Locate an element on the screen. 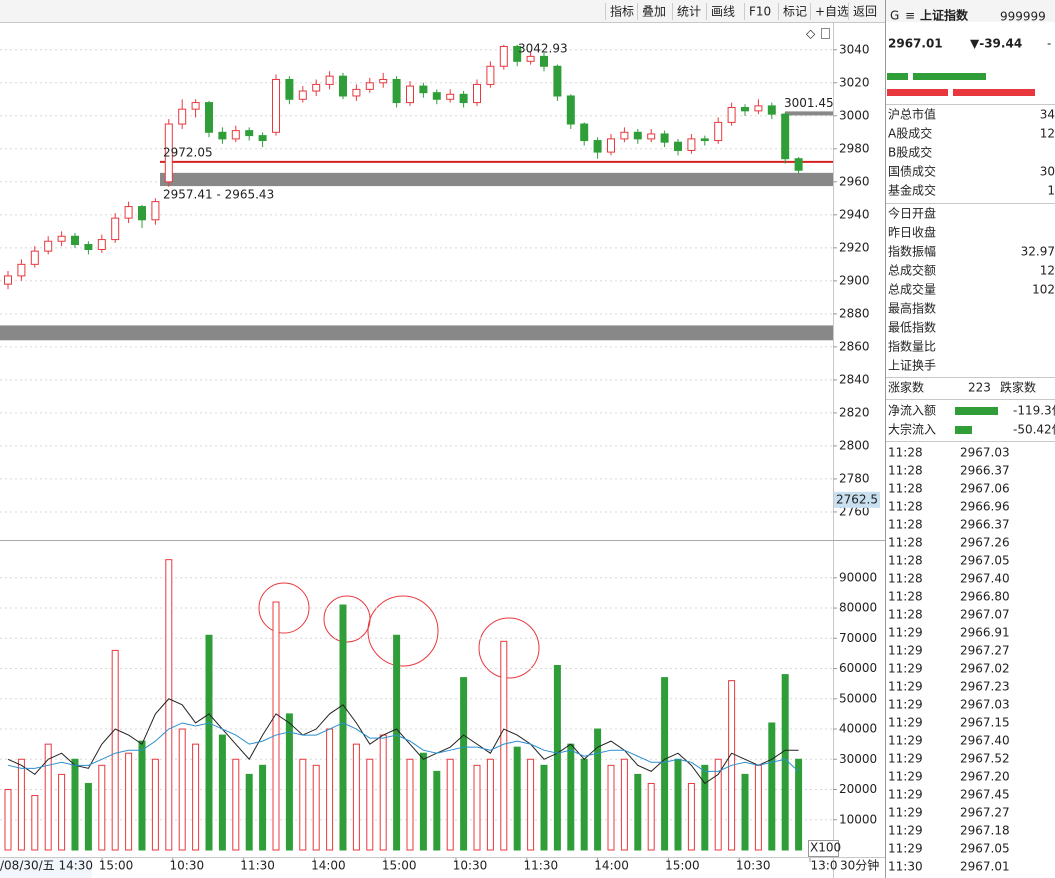 This screenshot has height=878, width=1055. toolbar-button: F10 is located at coordinates (760, 12).